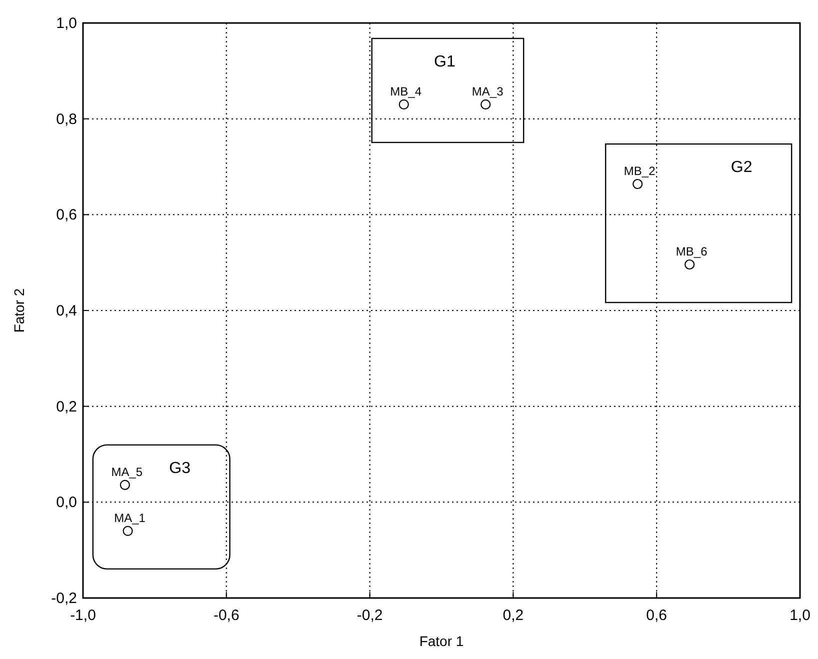 The height and width of the screenshot is (659, 818). What do you see at coordinates (692, 251) in the screenshot?
I see `annotation: MB_6` at bounding box center [692, 251].